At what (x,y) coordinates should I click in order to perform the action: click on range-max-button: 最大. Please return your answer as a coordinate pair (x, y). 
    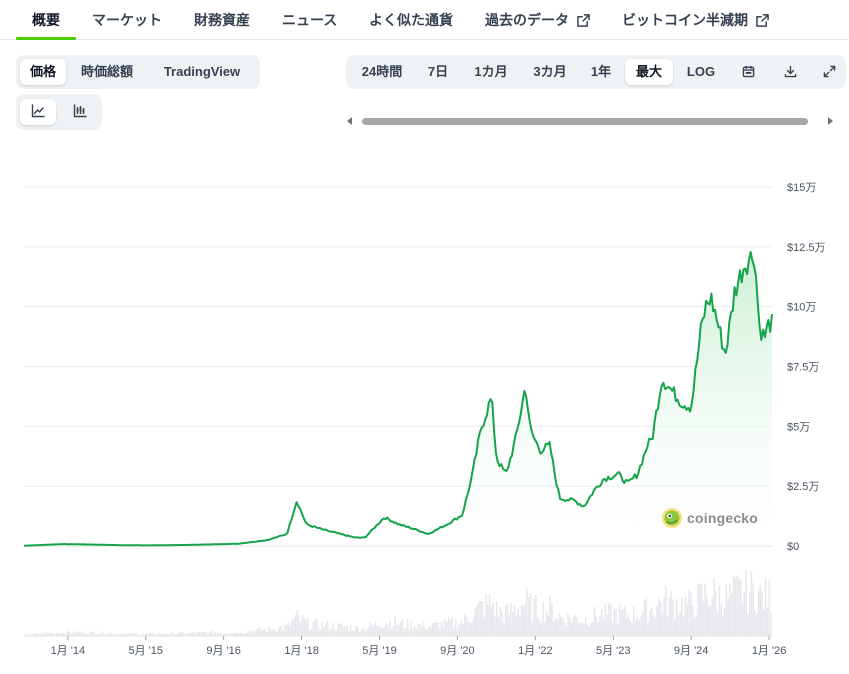
    Looking at the image, I should click on (649, 72).